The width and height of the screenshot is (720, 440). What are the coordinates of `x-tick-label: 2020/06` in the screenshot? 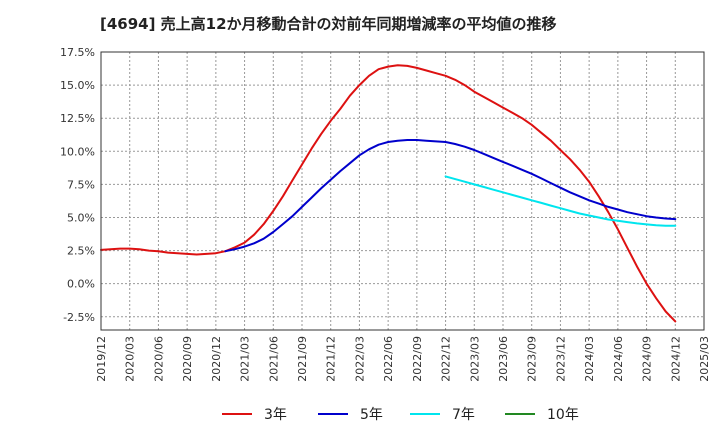 It's located at (158, 359).